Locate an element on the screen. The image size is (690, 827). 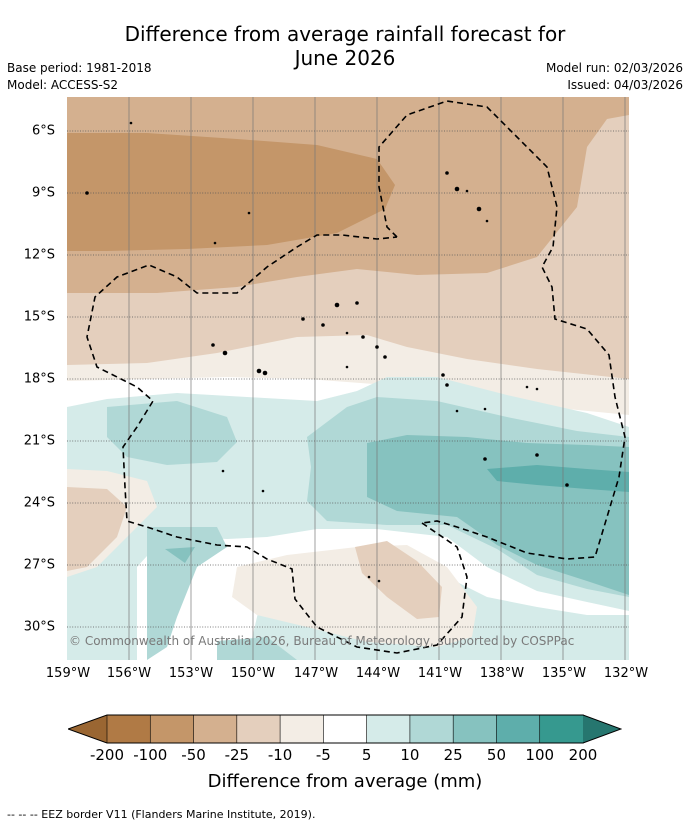
colorbar-tick-label: -5 is located at coordinates (323, 755).